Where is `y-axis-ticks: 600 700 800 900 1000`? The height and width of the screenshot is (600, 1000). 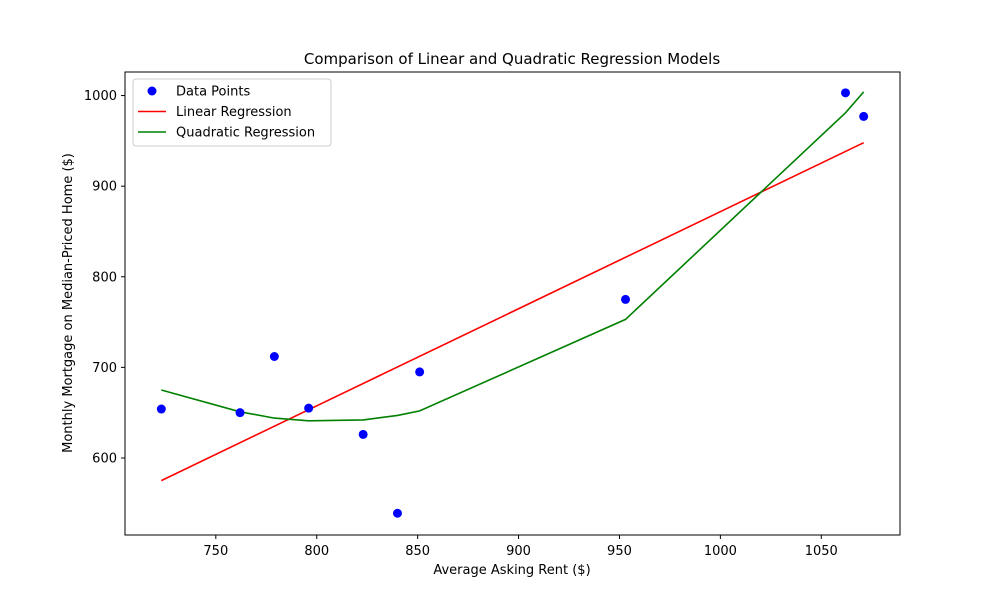 y-axis-ticks: 600 700 800 900 1000 is located at coordinates (104, 277).